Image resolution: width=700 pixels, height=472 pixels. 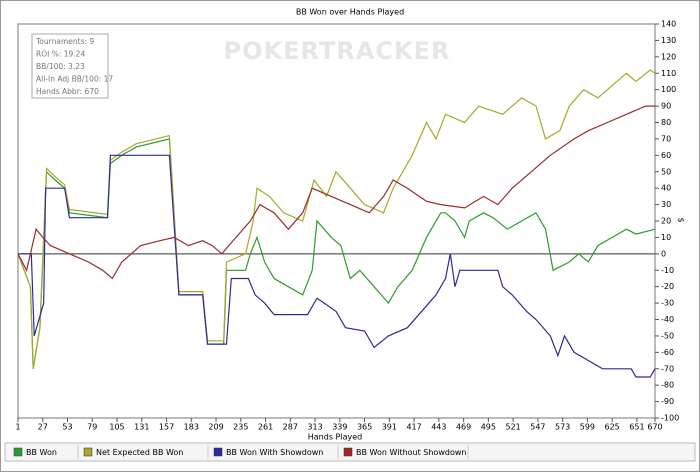 What do you see at coordinates (667, 286) in the screenshot?
I see `y-tick-label: -20` at bounding box center [667, 286].